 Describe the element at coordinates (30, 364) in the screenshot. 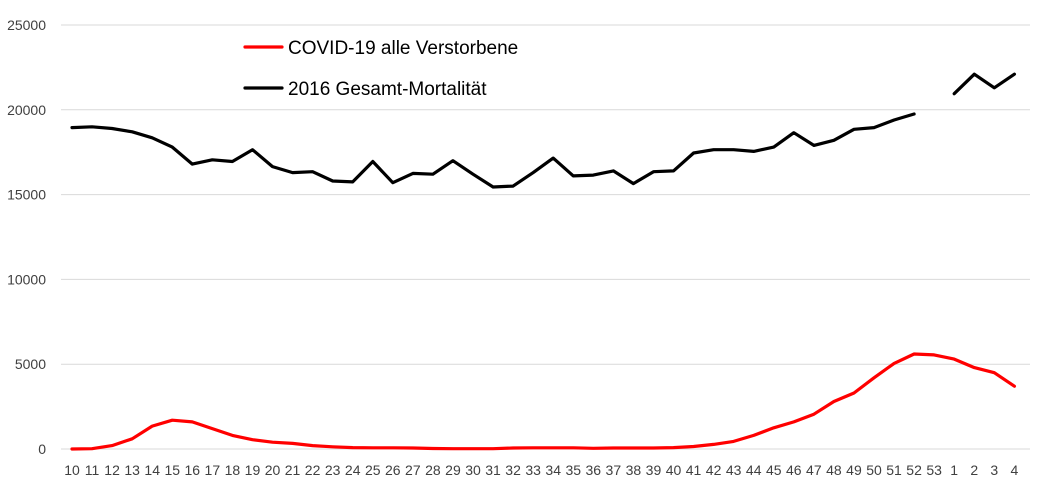

I see `y-tick-label: 5000` at that location.